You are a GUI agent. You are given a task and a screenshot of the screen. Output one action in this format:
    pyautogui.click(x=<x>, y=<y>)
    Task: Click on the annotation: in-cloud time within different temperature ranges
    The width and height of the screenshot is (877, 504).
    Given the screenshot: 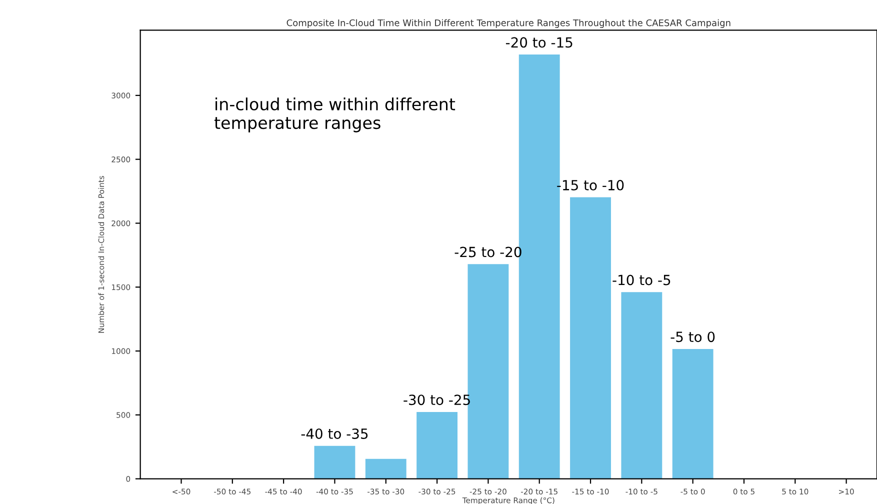 What is the action you would take?
    pyautogui.click(x=335, y=115)
    